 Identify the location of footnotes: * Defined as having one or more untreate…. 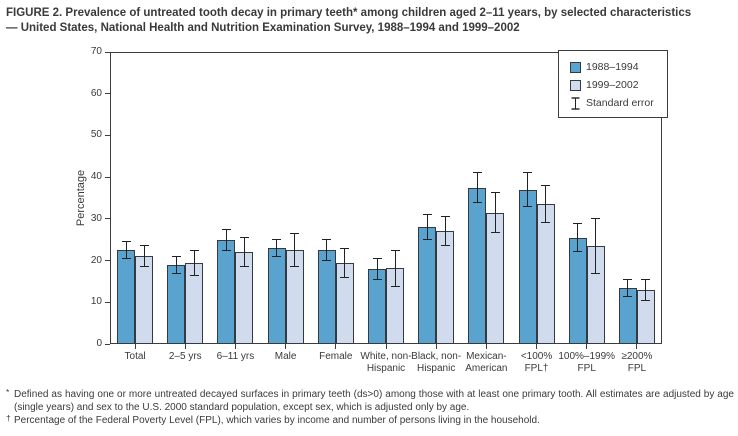
(370, 407).